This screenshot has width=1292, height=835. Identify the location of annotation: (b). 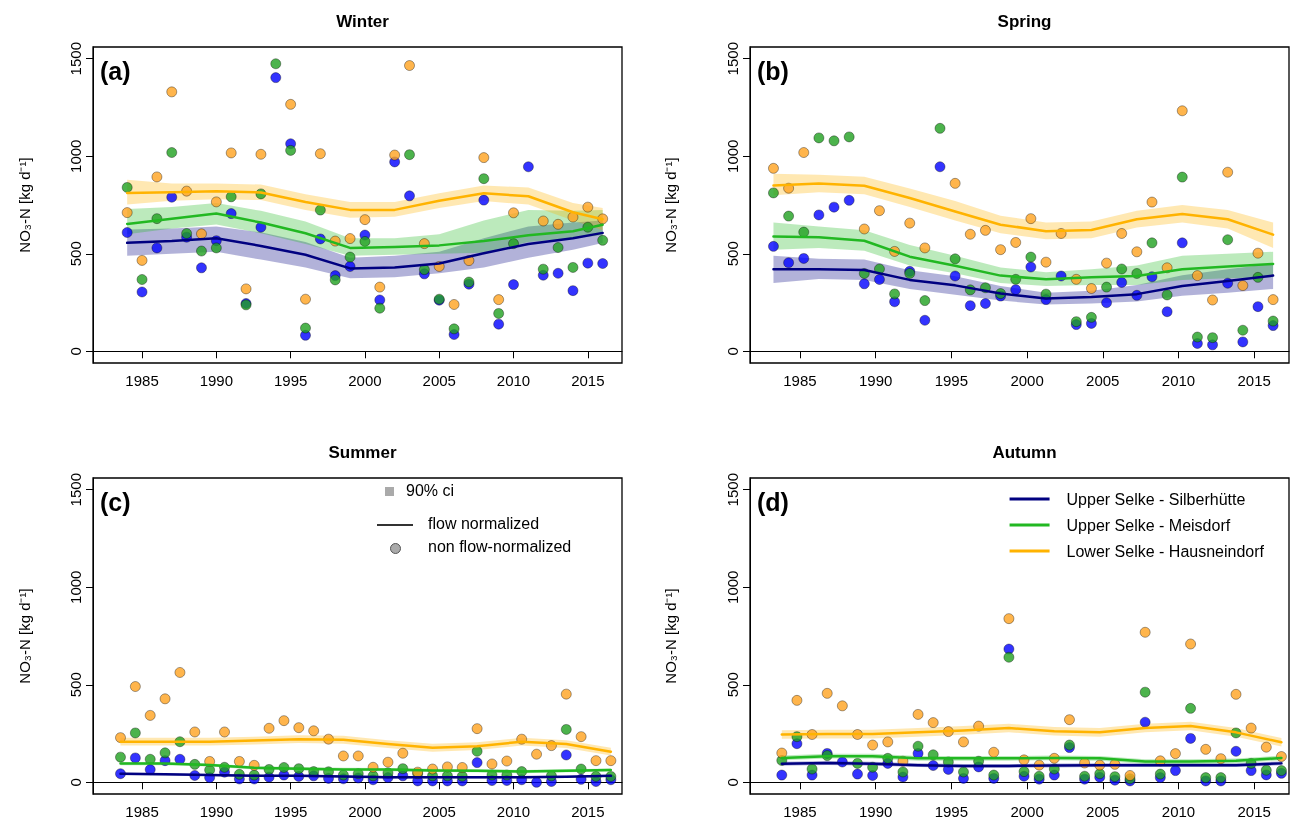
(773, 71).